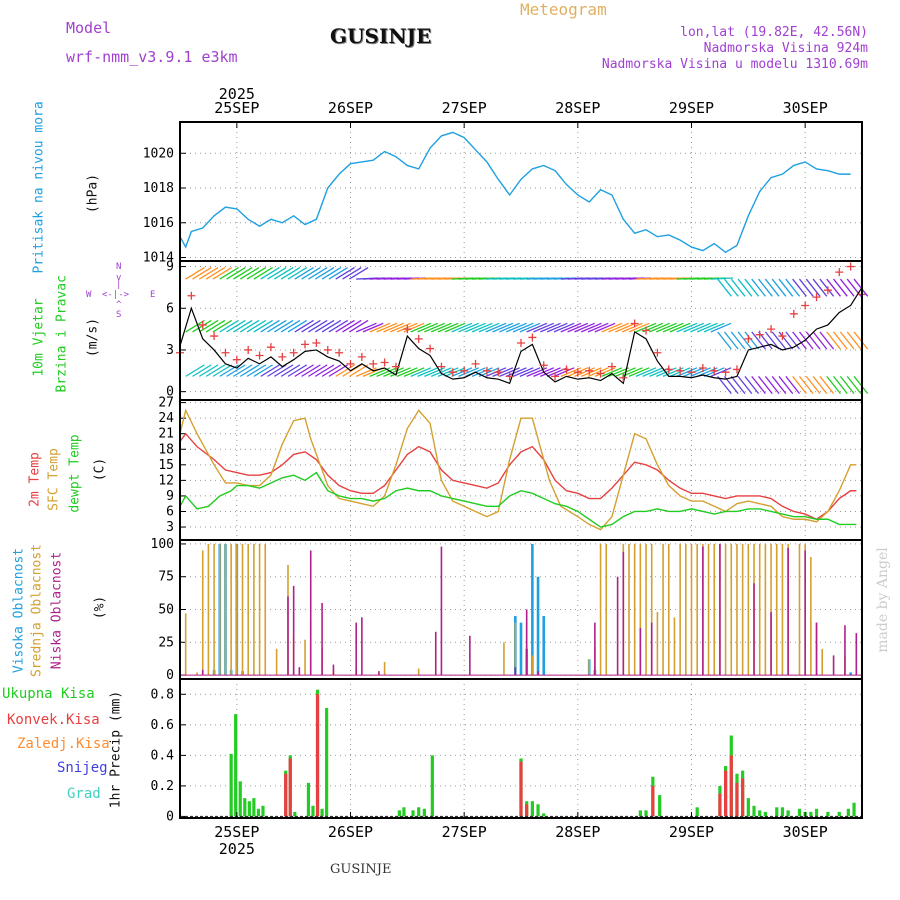 This screenshot has height=900, width=900. I want to click on y-tick-label: 50, so click(166, 610).